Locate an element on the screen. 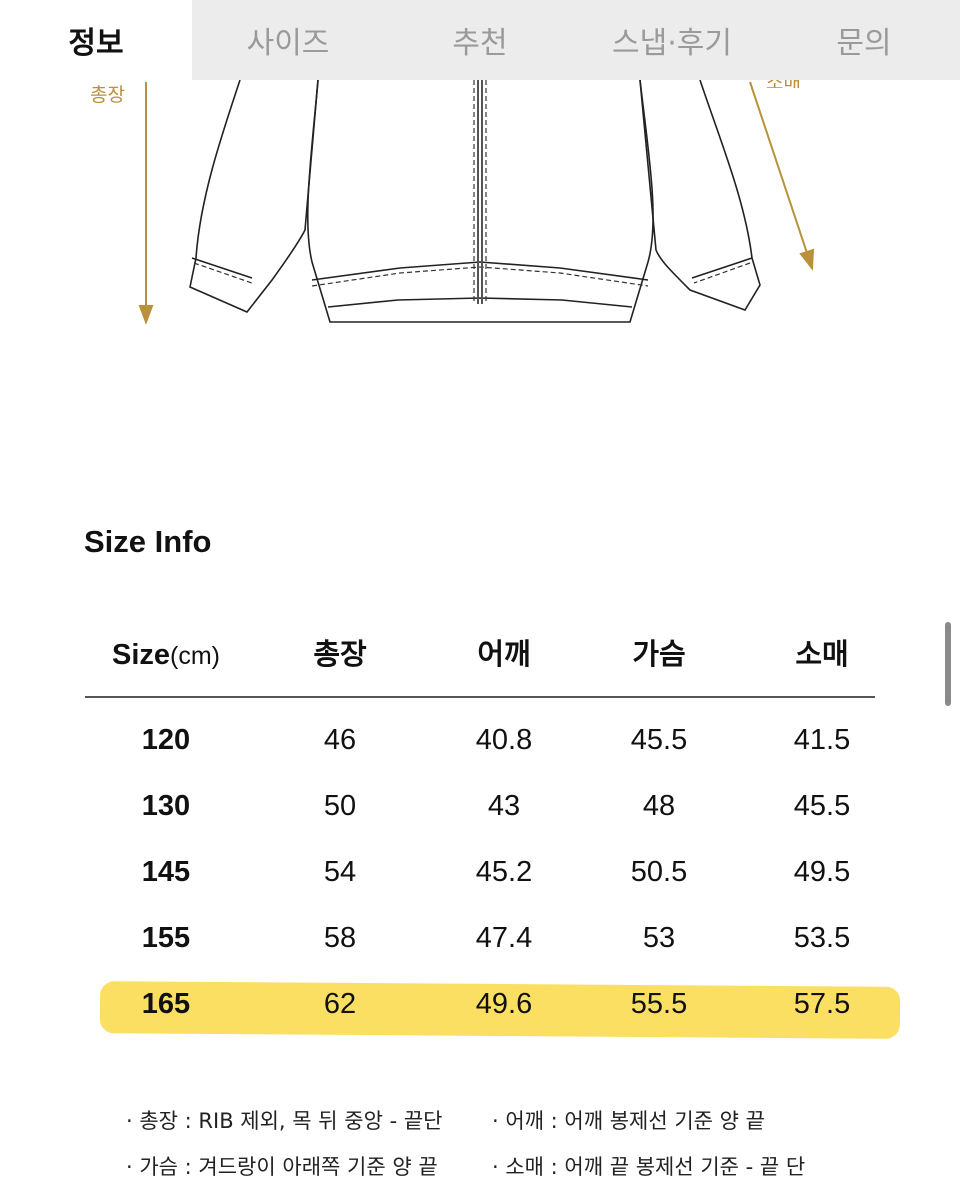 This screenshot has width=960, height=1200. header-shoulder: 어깨 is located at coordinates (504, 655).